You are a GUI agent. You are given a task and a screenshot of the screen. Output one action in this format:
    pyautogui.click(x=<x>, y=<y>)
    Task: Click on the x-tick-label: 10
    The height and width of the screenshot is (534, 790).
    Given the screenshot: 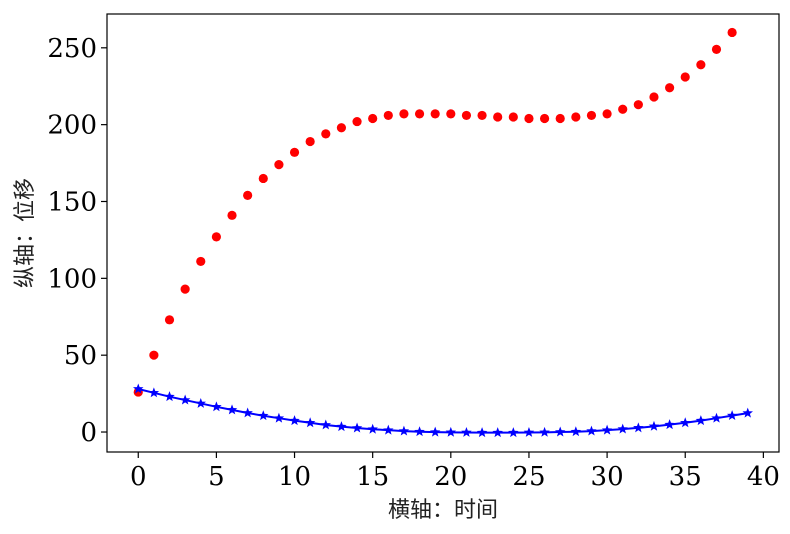 What is the action you would take?
    pyautogui.click(x=294, y=477)
    